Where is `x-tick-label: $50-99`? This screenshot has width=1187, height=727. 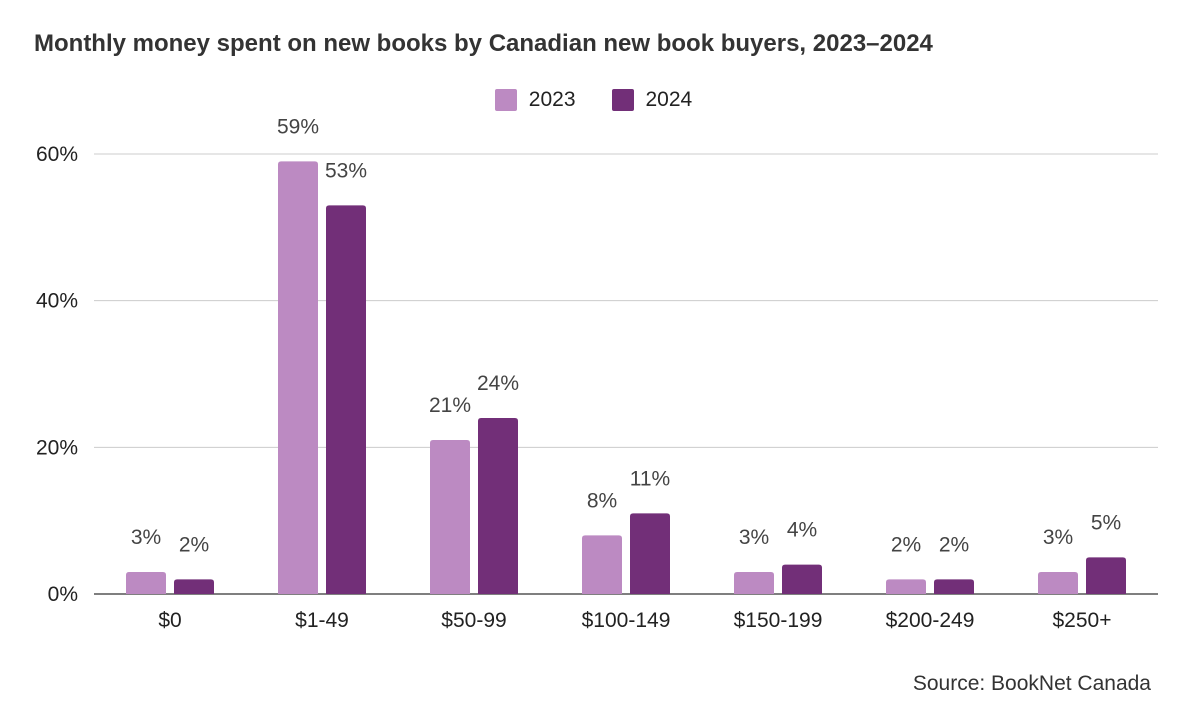 x-tick-label: $50-99 is located at coordinates (473, 620).